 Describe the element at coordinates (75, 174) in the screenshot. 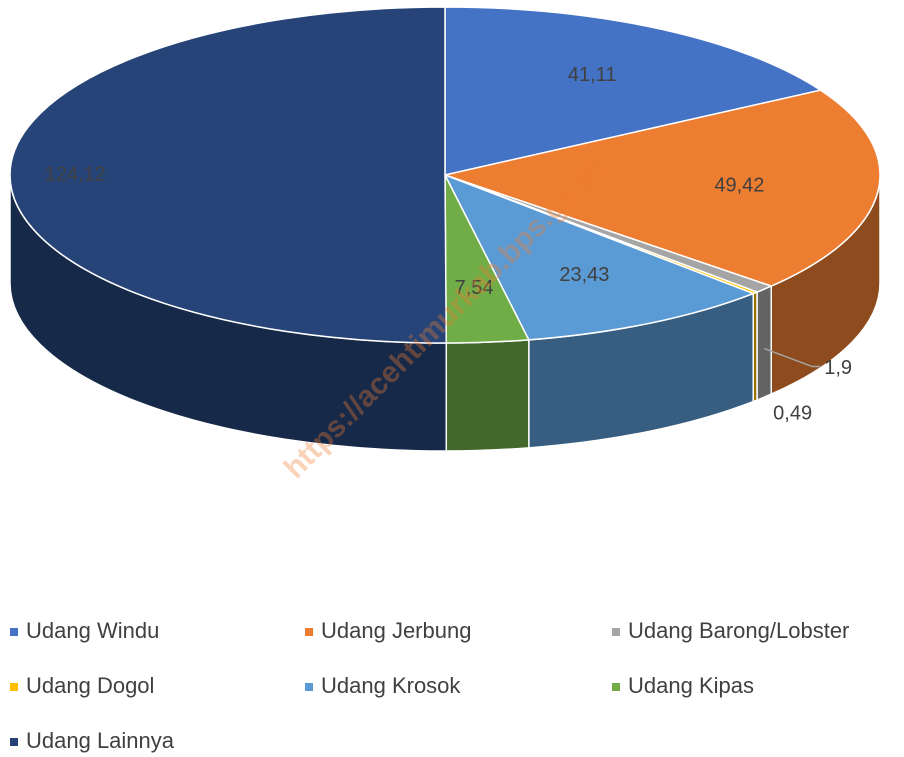

I see `data-label: 124,12` at that location.